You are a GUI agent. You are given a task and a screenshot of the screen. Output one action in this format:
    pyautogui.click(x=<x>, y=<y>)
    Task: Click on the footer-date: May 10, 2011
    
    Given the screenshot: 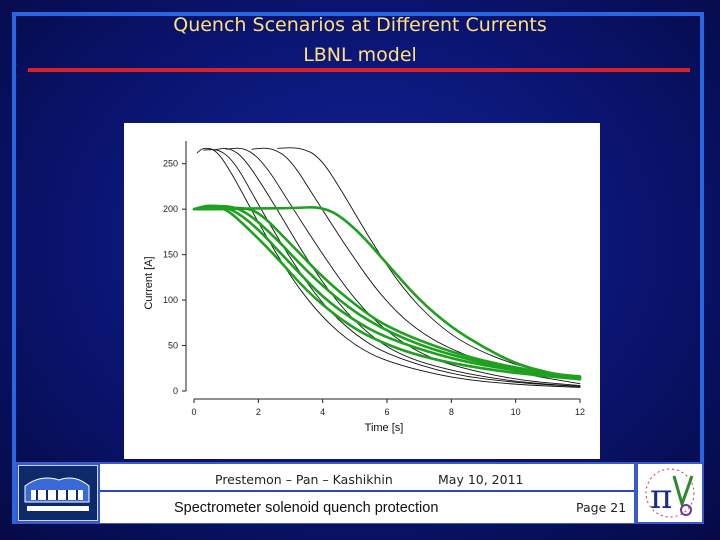 What is the action you would take?
    pyautogui.click(x=481, y=479)
    